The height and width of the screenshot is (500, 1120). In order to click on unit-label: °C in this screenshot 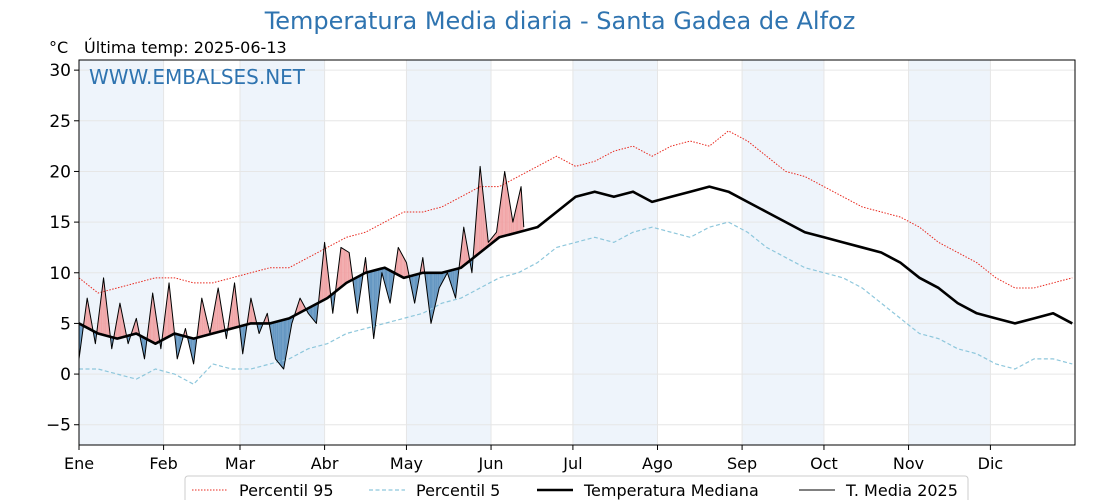, I will do `click(59, 47)`.